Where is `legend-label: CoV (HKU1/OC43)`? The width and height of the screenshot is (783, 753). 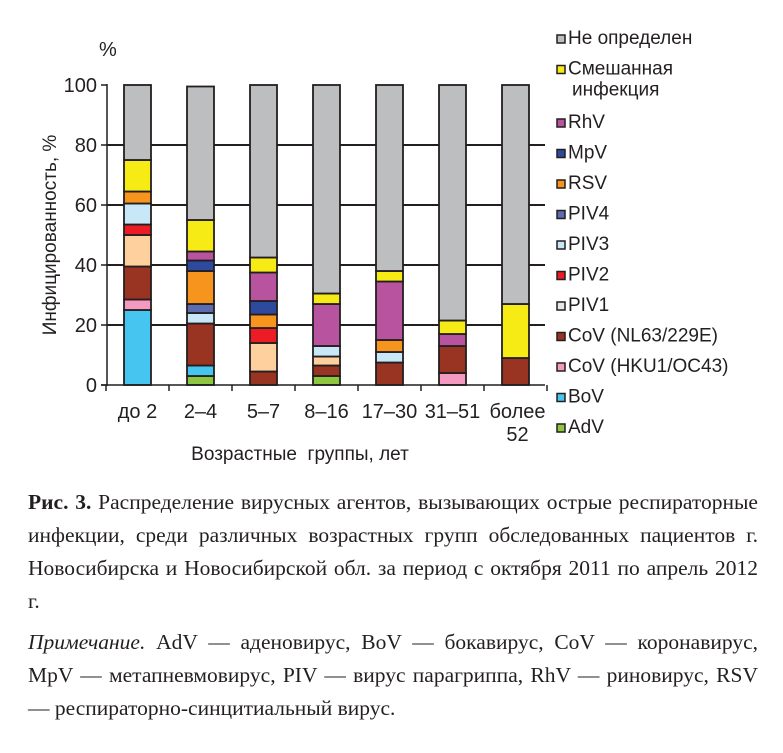
legend-label: CoV (HKU1/OC43) is located at coordinates (648, 366).